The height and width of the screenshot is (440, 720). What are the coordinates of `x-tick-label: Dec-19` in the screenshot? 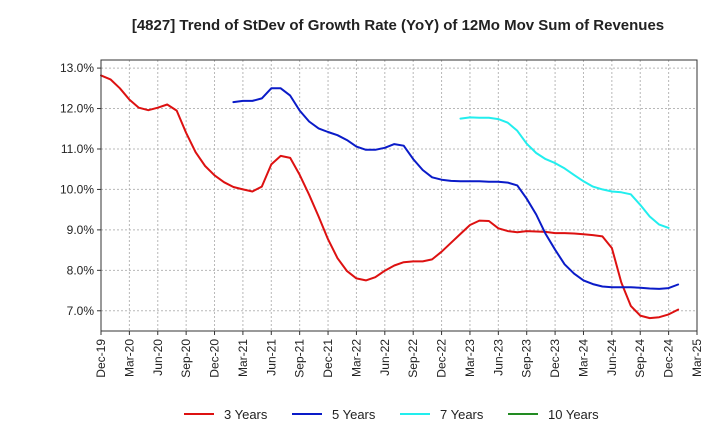 It's located at (101, 358).